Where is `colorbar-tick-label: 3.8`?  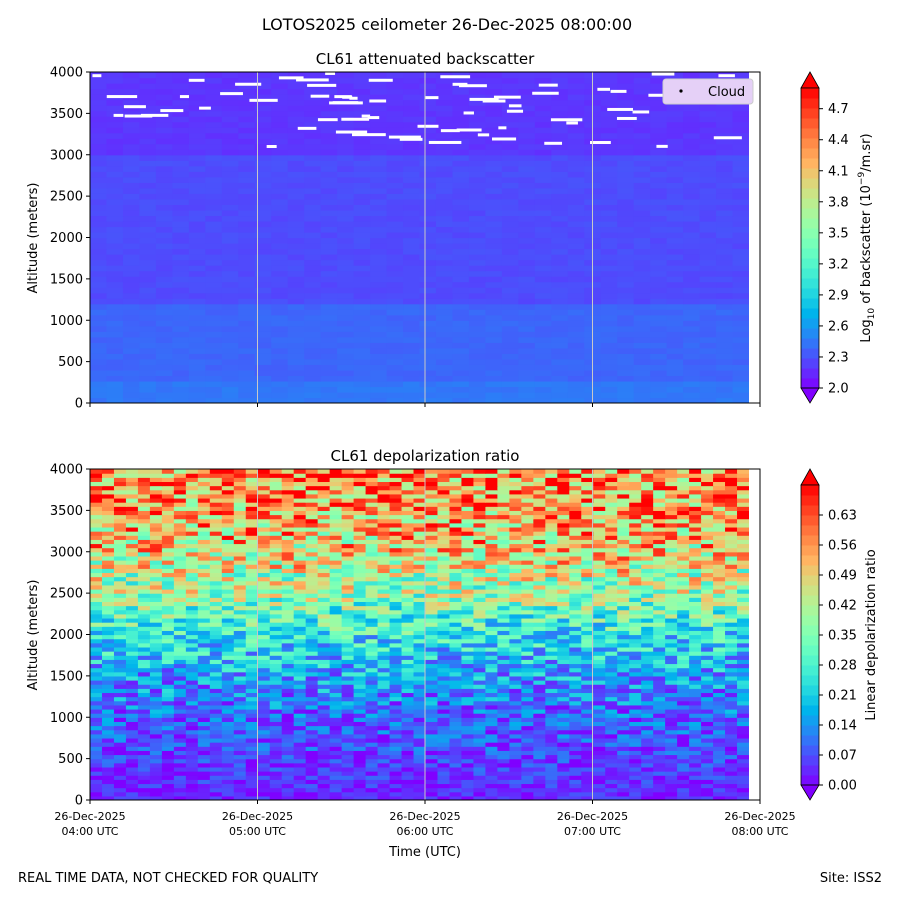
colorbar-tick-label: 3.8 is located at coordinates (838, 202).